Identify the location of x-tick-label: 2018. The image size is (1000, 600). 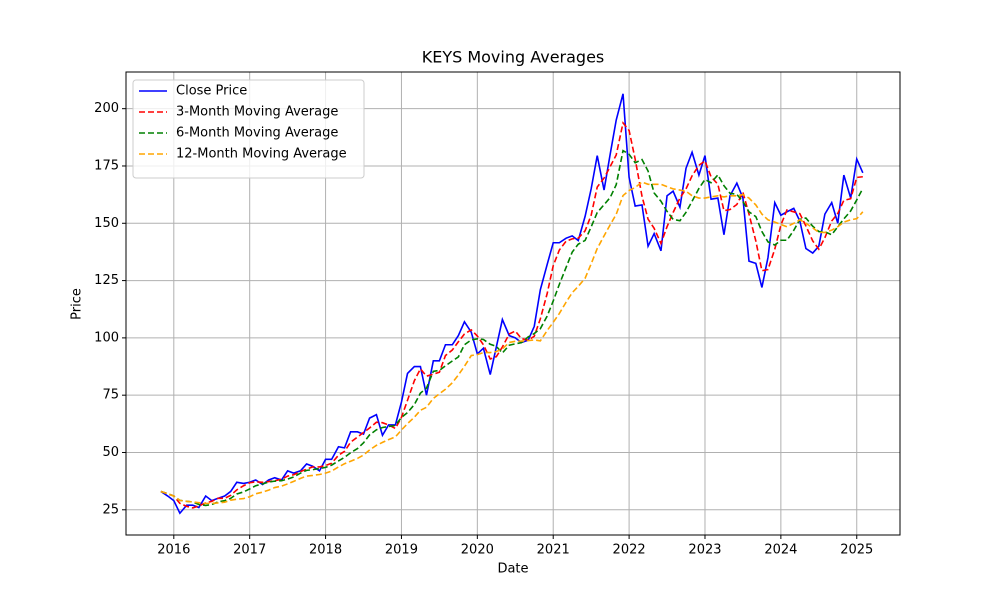
(325, 550).